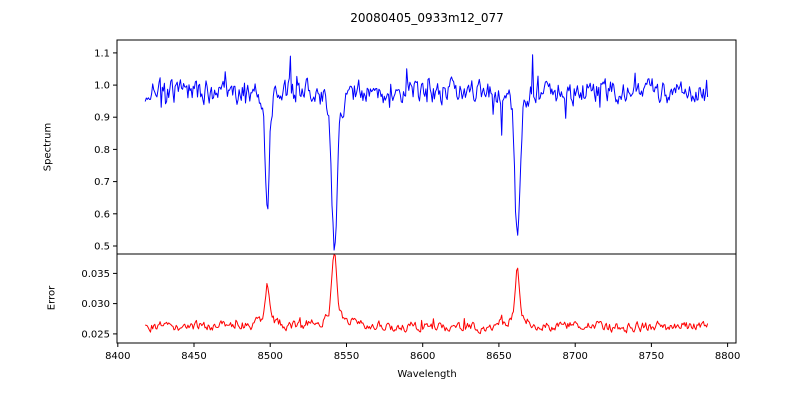 The height and width of the screenshot is (400, 800). I want to click on spectrum-ytick-label: 0.6, so click(102, 214).